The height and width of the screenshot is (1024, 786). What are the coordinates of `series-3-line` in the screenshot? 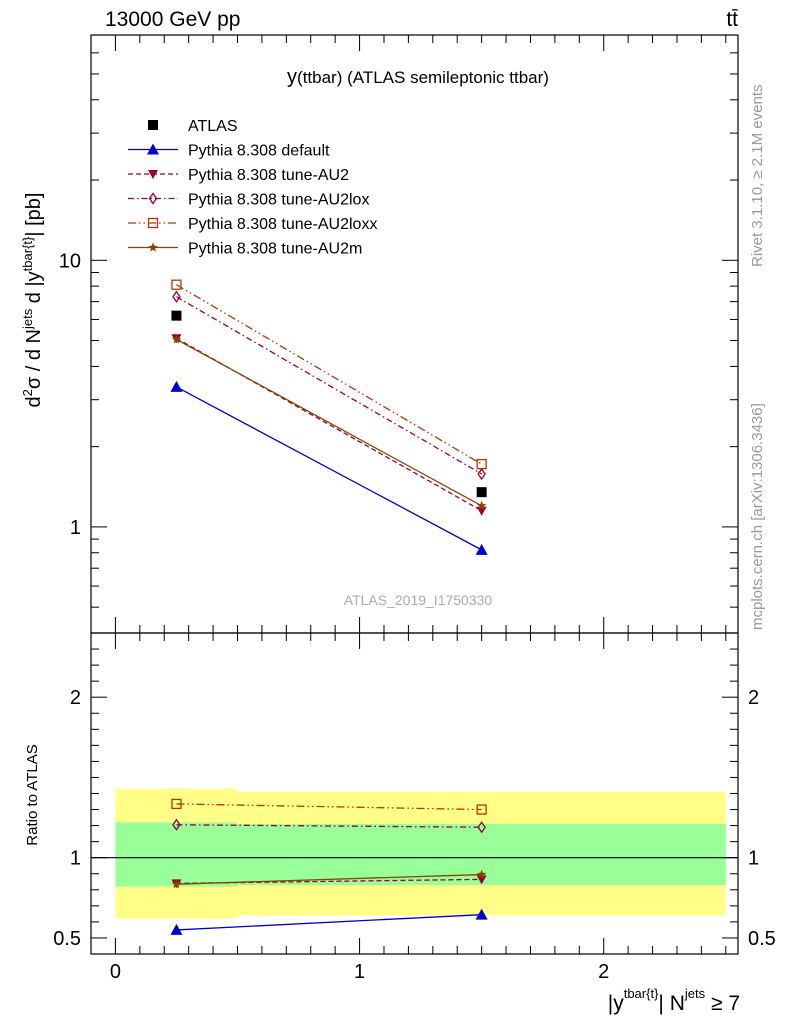 It's located at (329, 385).